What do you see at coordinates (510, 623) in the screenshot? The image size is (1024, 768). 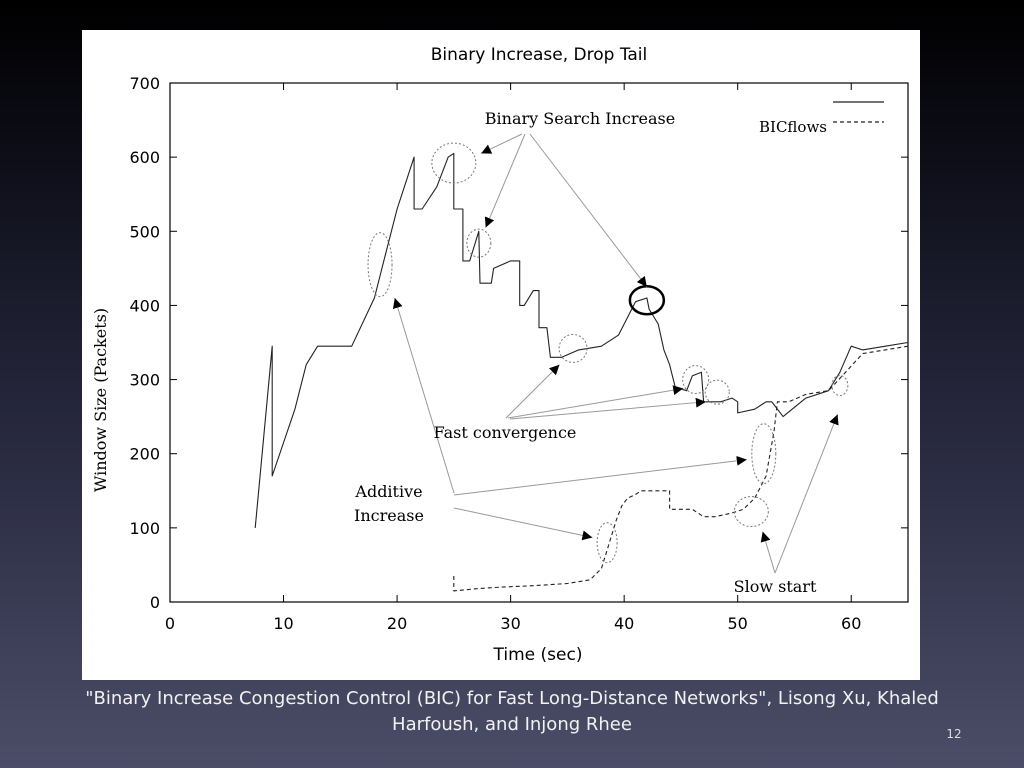 I see `x-tick-label: 30` at bounding box center [510, 623].